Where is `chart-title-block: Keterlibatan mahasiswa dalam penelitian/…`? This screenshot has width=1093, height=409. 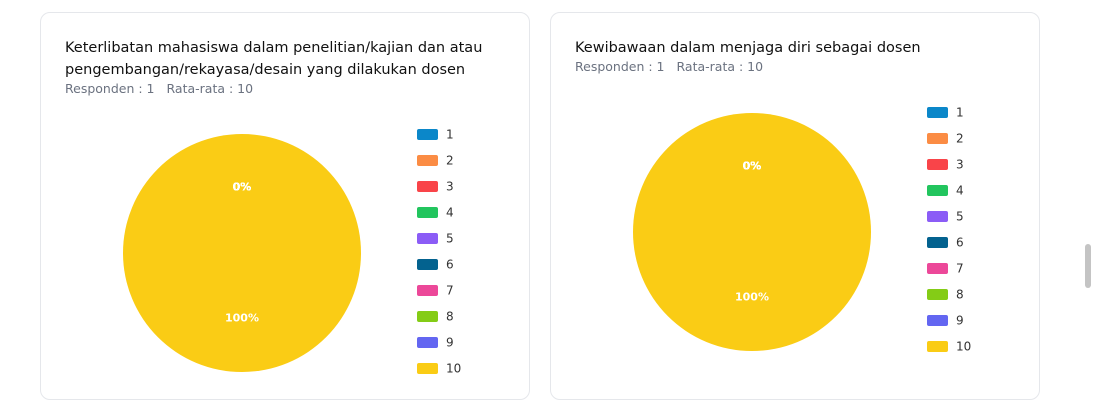 chart-title-block: Keterlibatan mahasiswa dalam penelitian/… is located at coordinates (285, 67).